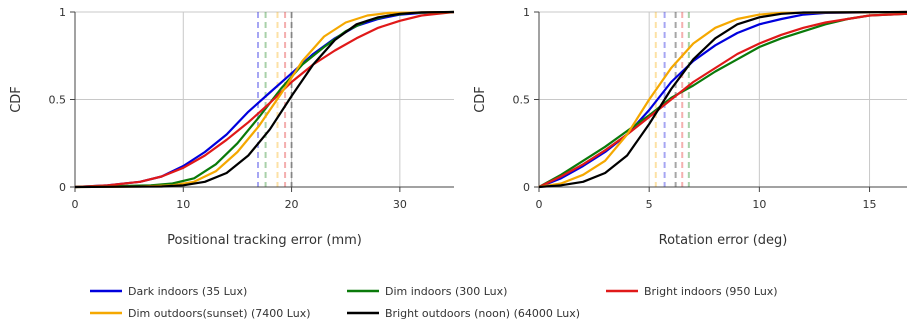  What do you see at coordinates (649, 204) in the screenshot?
I see `x-tick-label: 5` at bounding box center [649, 204].